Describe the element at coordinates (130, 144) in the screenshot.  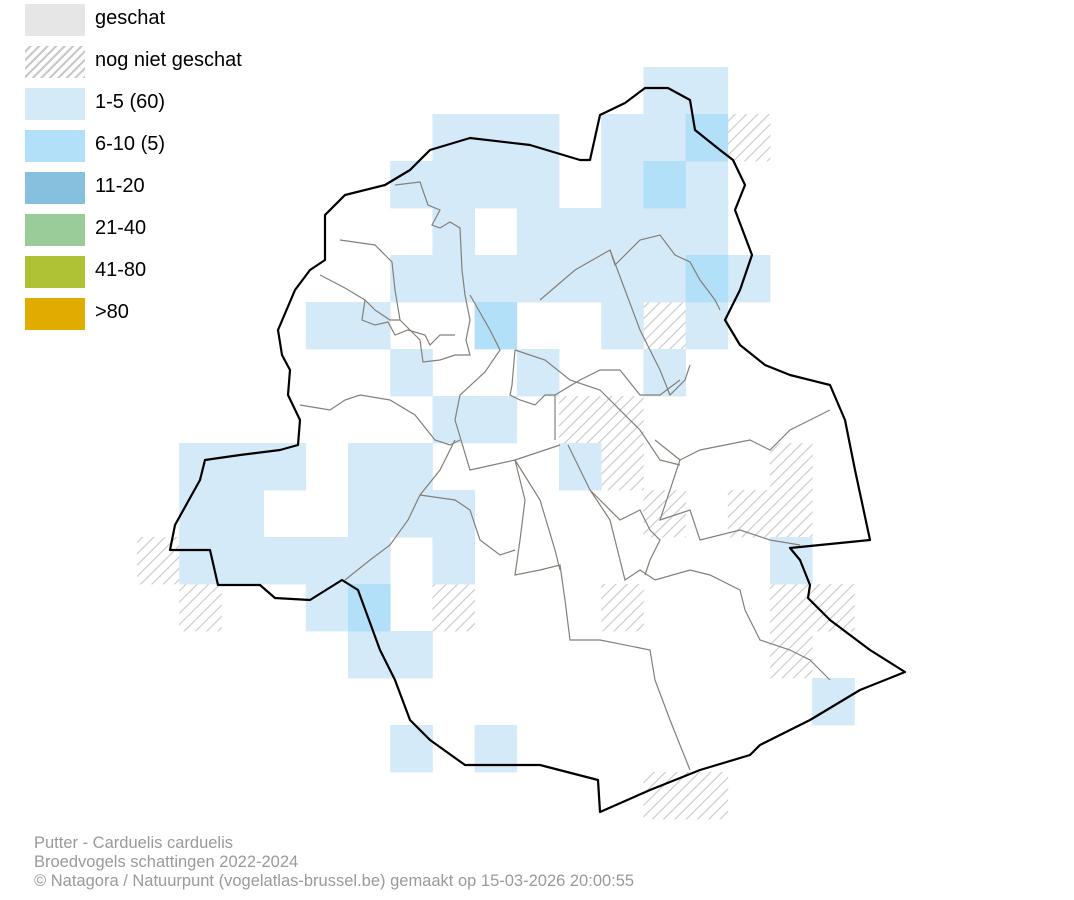
I see `legend-label: 6-10 (5)` at that location.